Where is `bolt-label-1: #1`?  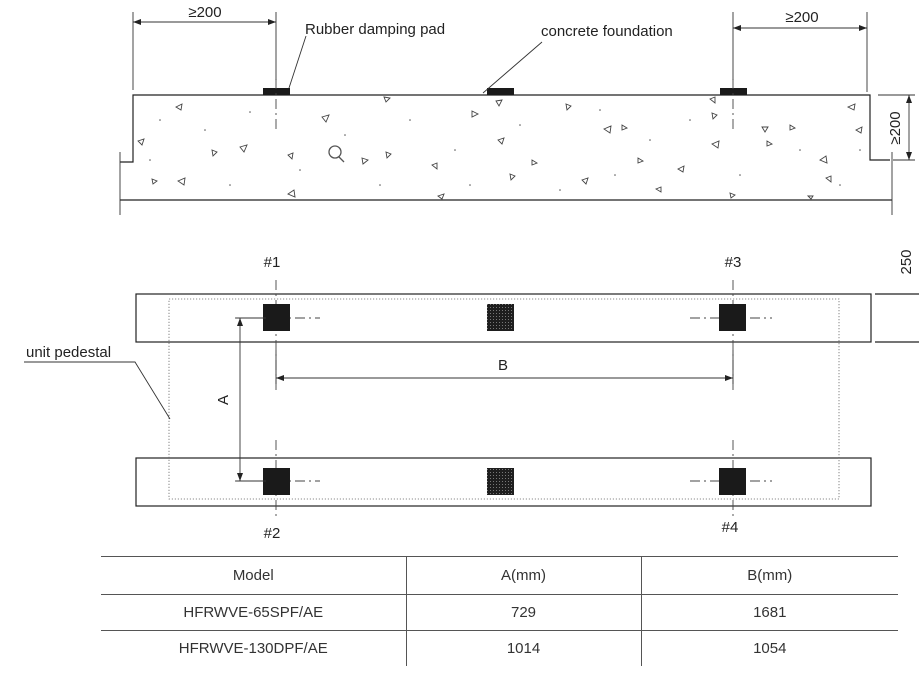
bolt-label-1: #1 is located at coordinates (272, 262).